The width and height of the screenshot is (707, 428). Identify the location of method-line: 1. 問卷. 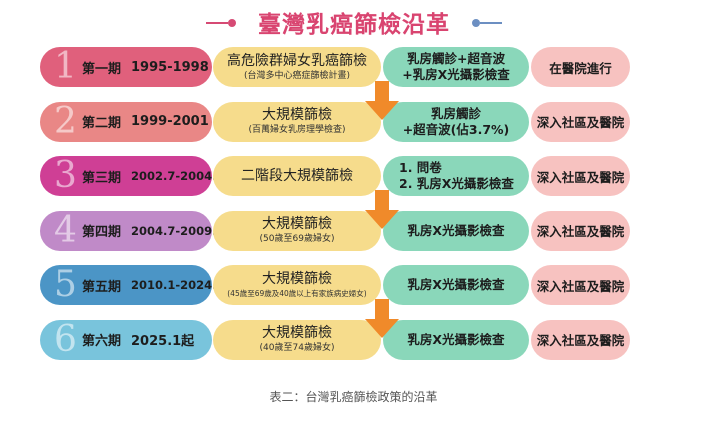
(420, 167).